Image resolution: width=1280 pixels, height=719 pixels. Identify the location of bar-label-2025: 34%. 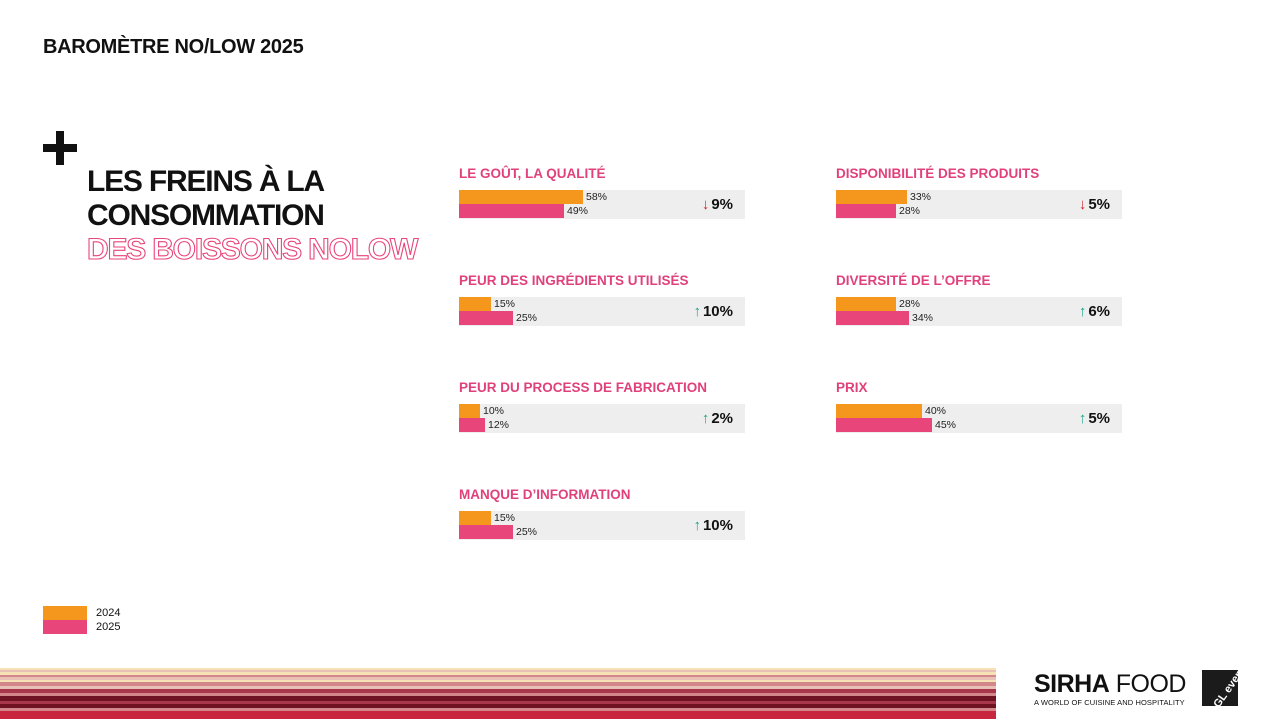
(923, 318).